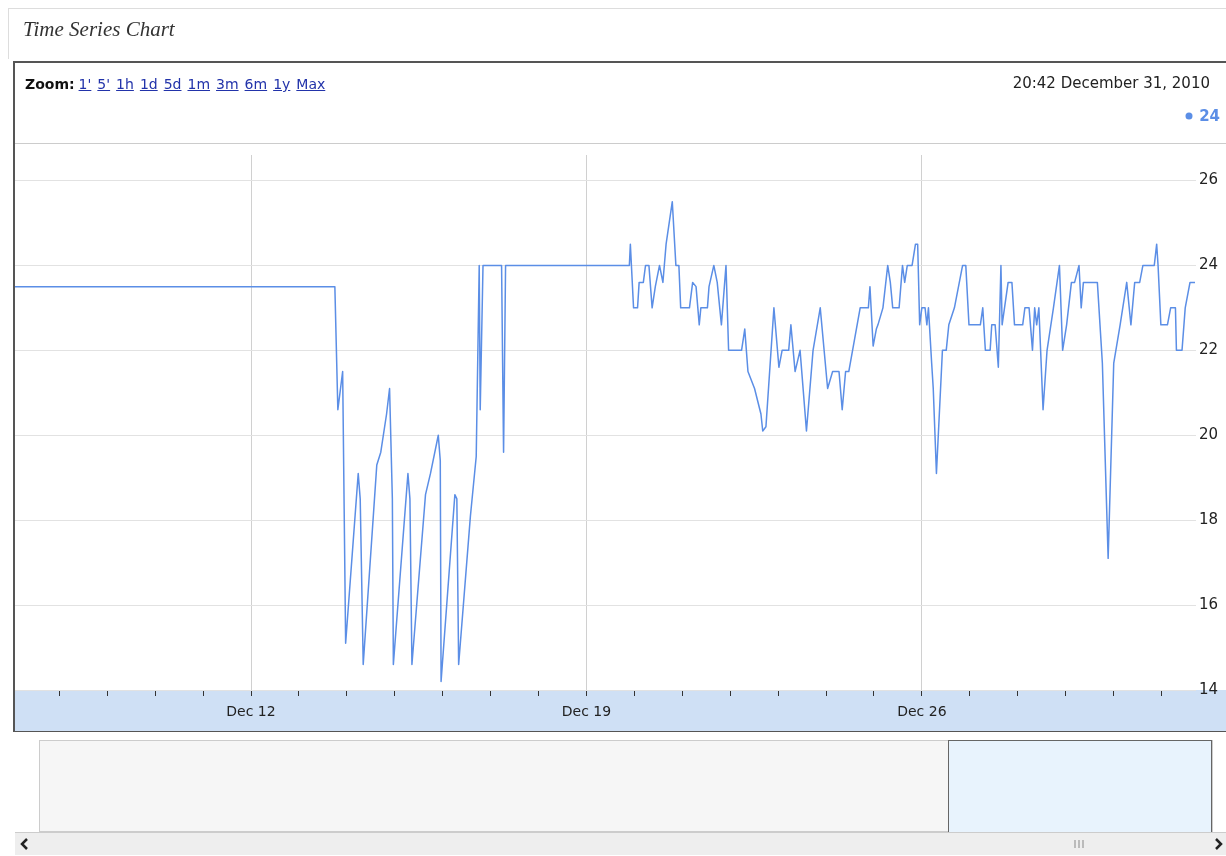 The image size is (1226, 856). What do you see at coordinates (104, 84) in the screenshot?
I see `text: 5'` at bounding box center [104, 84].